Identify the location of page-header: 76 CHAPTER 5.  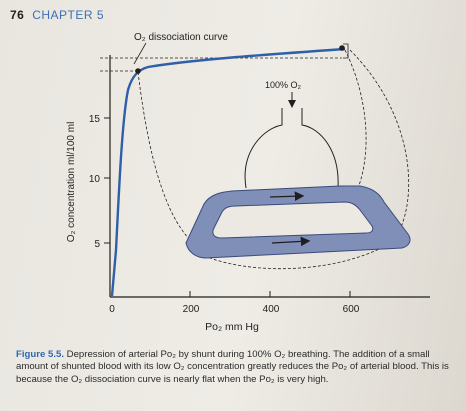
(57, 15).